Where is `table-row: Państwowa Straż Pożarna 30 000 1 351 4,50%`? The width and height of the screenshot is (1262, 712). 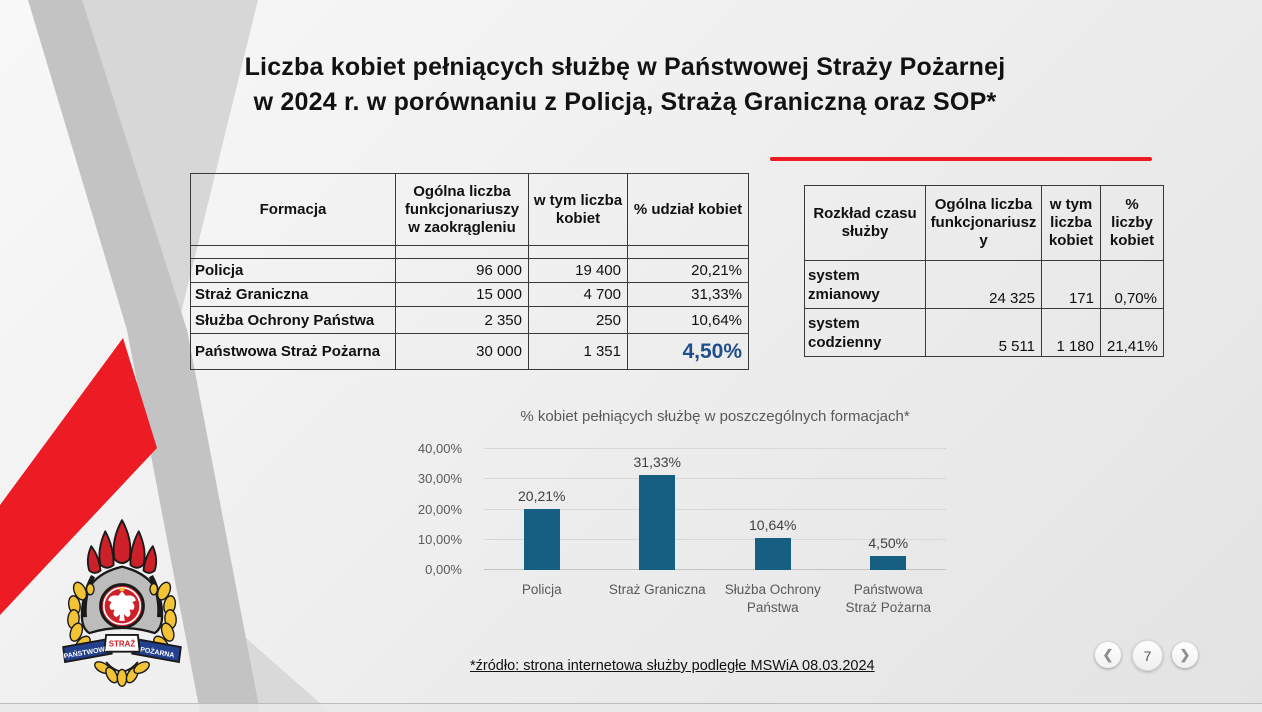
table-row: Państwowa Straż Pożarna 30 000 1 351 4,50% is located at coordinates (469, 351).